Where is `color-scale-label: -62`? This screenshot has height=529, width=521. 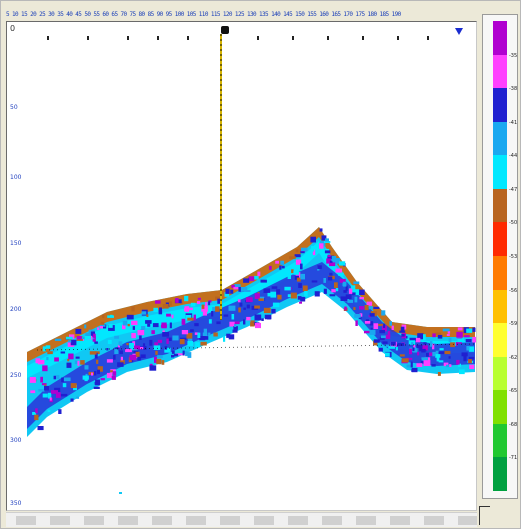 color-scale-label: -62 is located at coordinates (513, 357).